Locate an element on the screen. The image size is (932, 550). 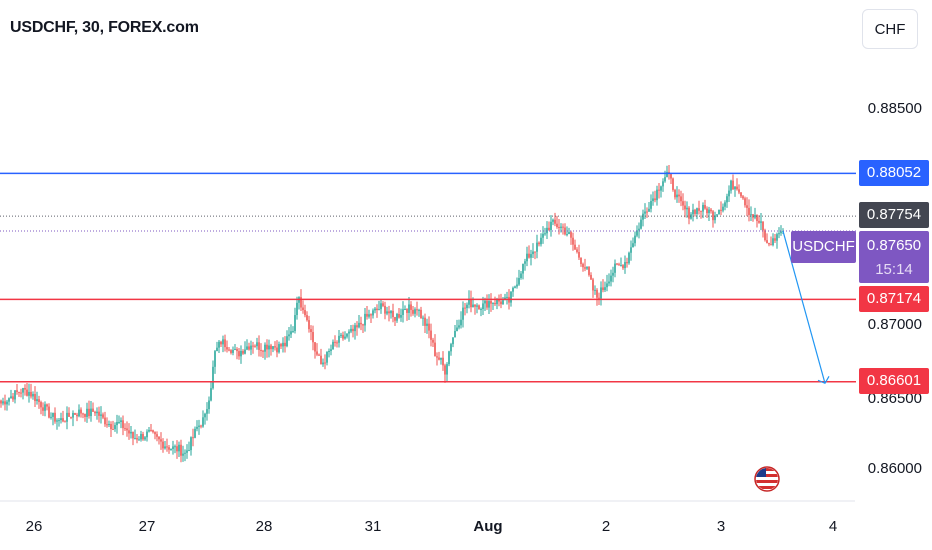
time-tick: Aug is located at coordinates (488, 526).